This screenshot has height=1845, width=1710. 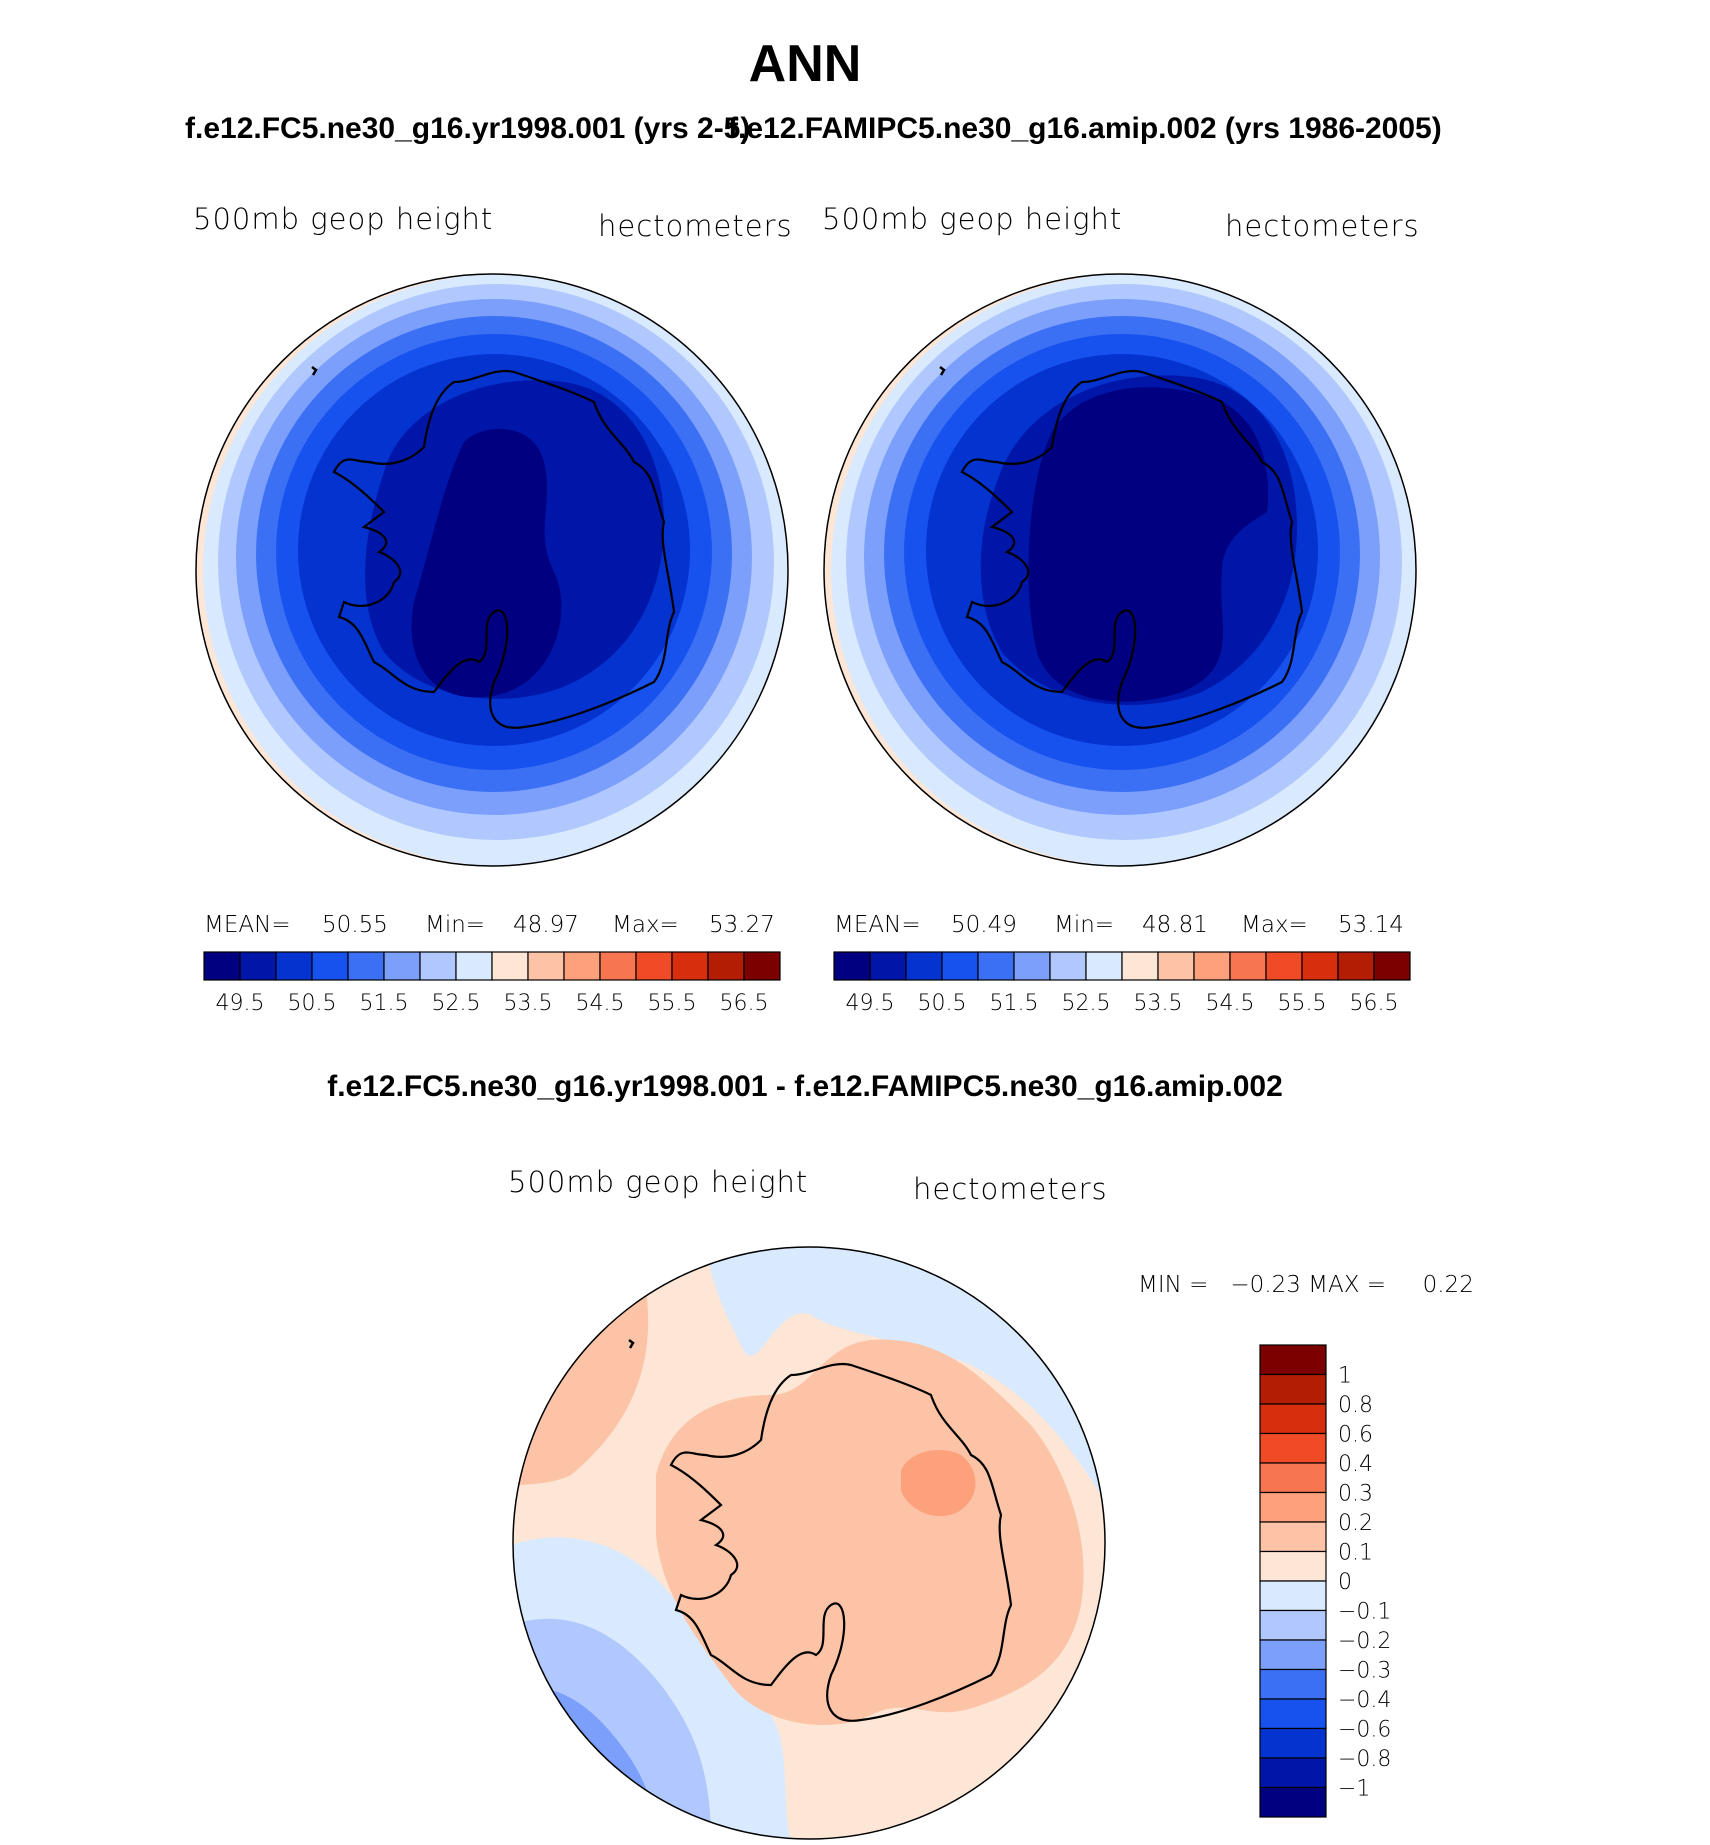 I want to click on panel1-min-value: 48.97, so click(x=546, y=925).